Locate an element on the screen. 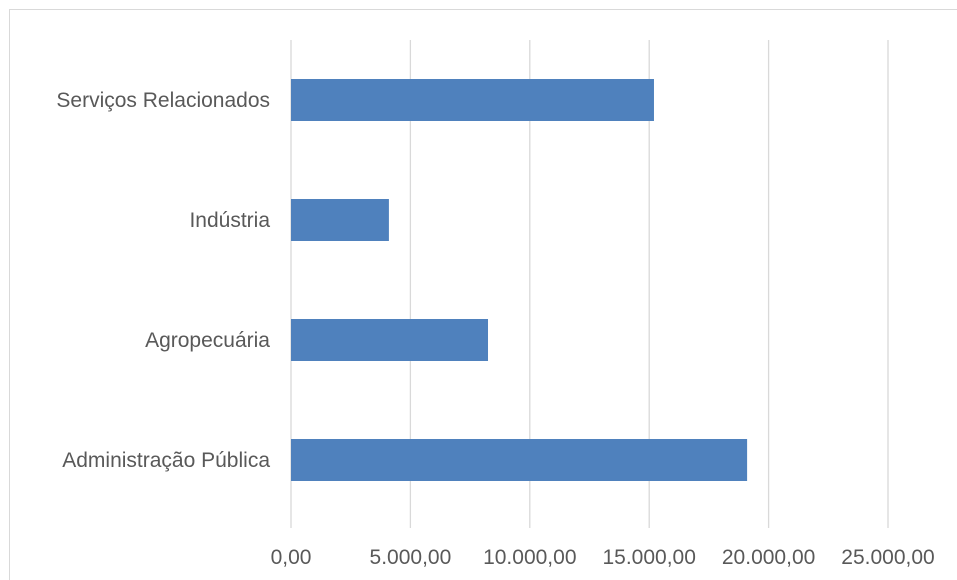  x-tick-label: 20.000,00 is located at coordinates (768, 557).